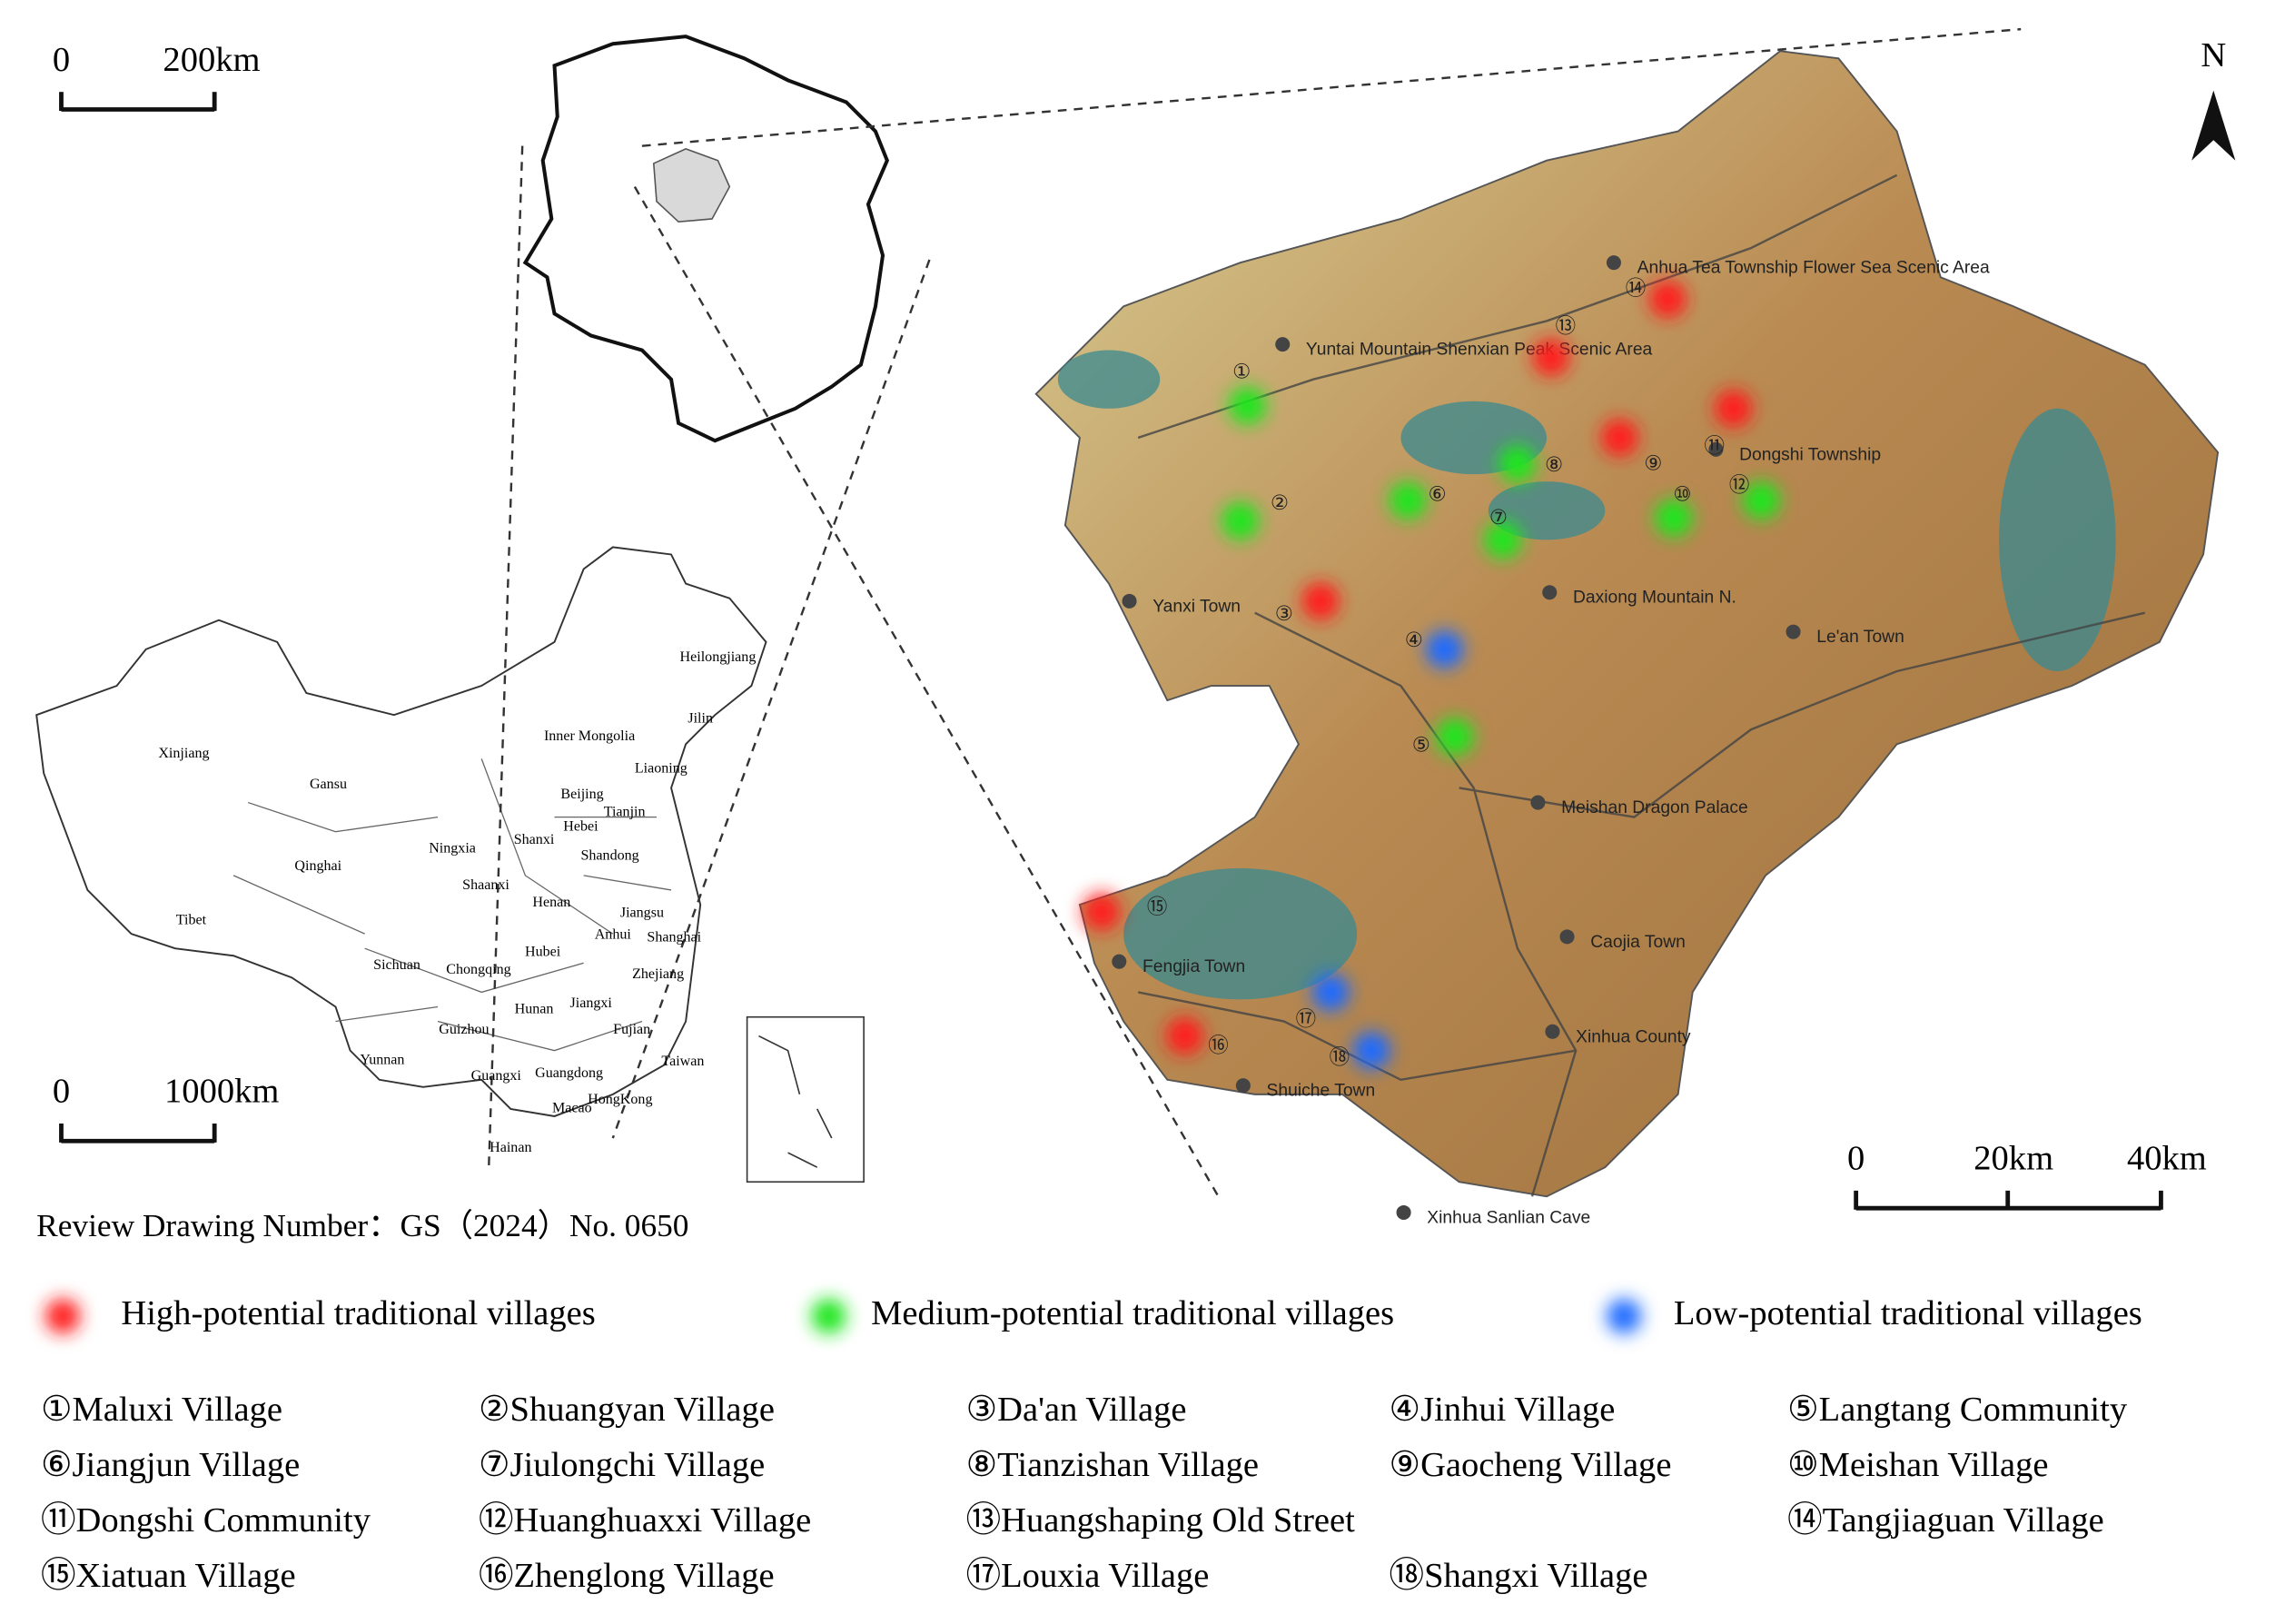 Image resolution: width=2285 pixels, height=1624 pixels. What do you see at coordinates (543, 952) in the screenshot?
I see `province-label: Hubei` at bounding box center [543, 952].